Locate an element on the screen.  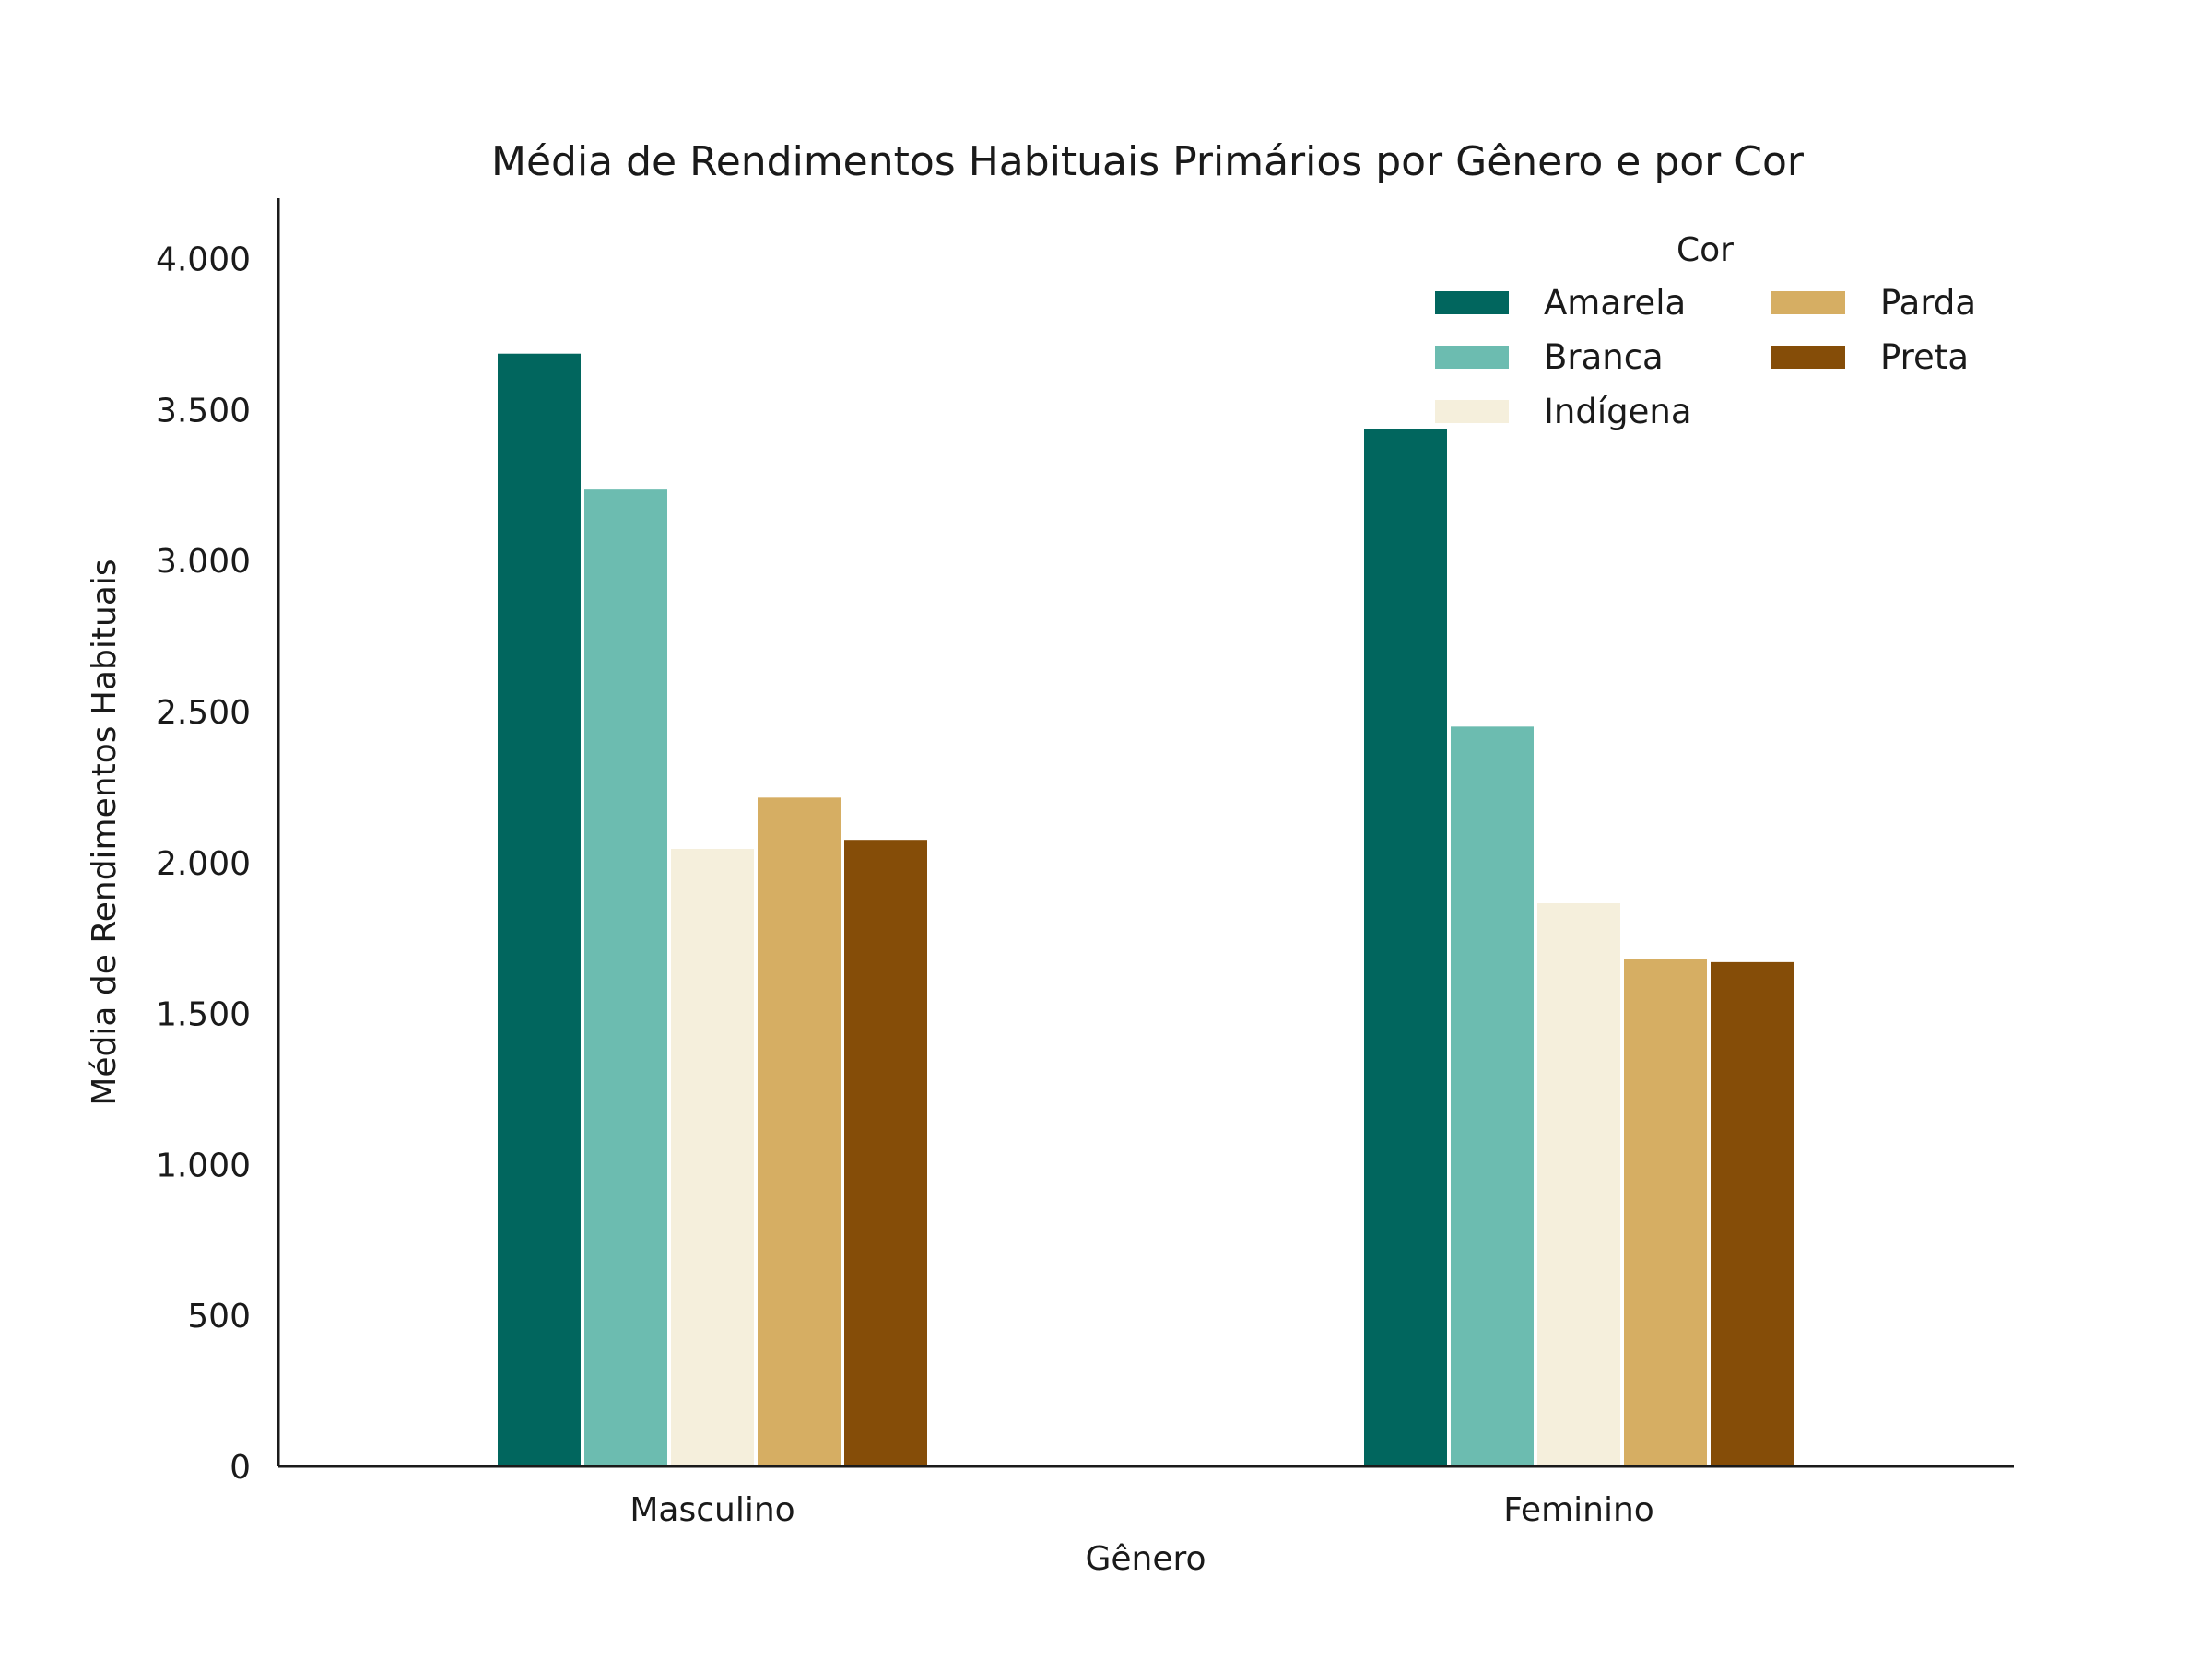
legend-swatch-parda is located at coordinates (1808, 302).